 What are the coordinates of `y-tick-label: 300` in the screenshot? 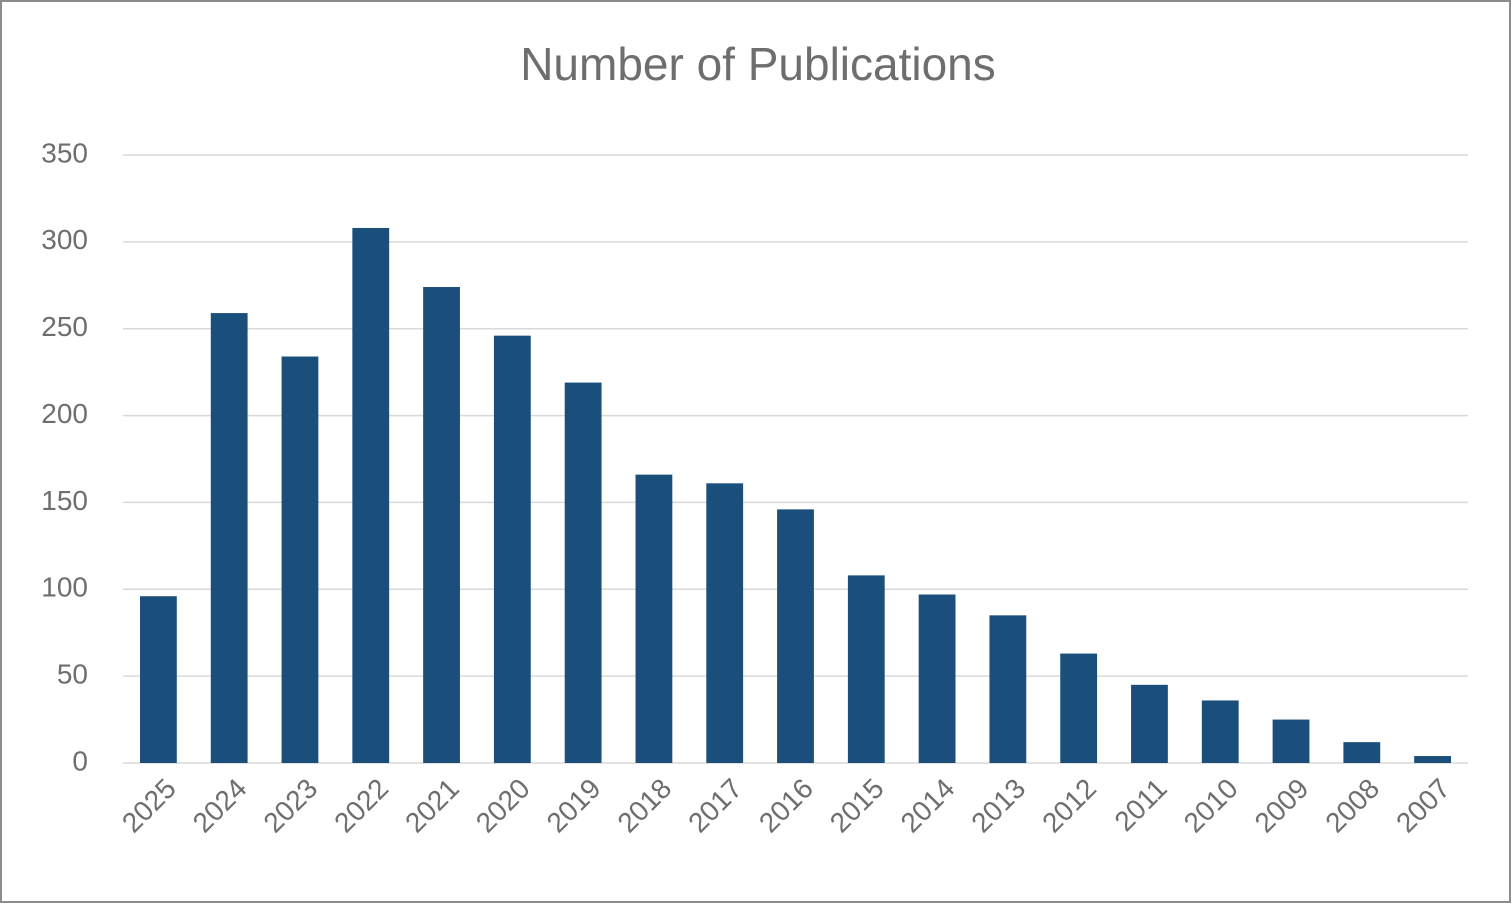 It's located at (64, 239).